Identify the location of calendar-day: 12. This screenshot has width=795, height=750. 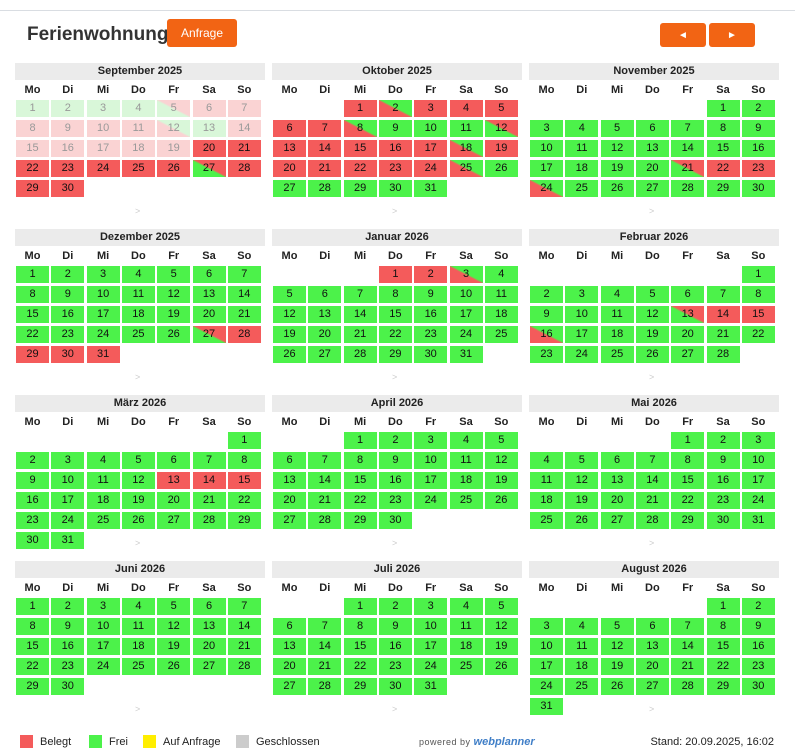
(138, 480).